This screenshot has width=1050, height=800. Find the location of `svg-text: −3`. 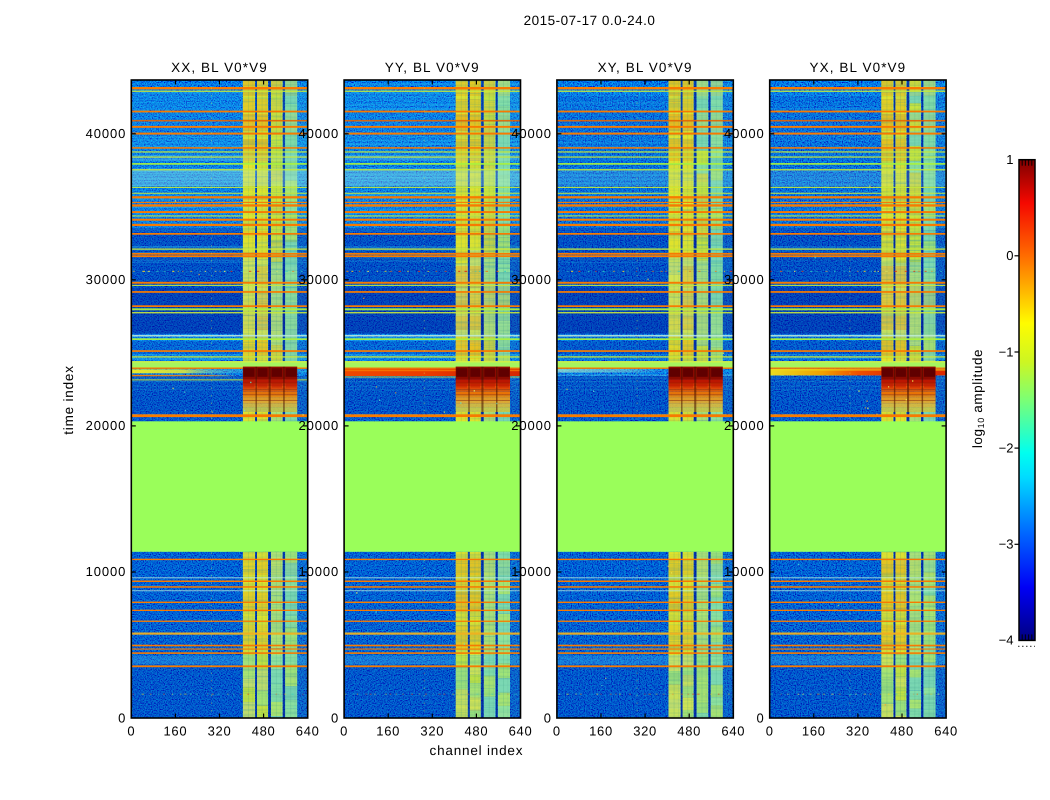

svg-text: −3 is located at coordinates (1006, 544).